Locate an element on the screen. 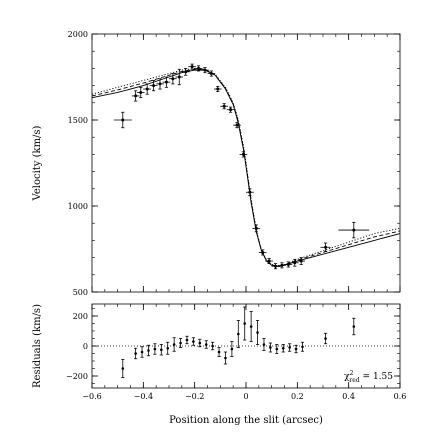 Image resolution: width=436 pixels, height=433 pixels. velocity-y-tick-label: 1500 is located at coordinates (78, 120).